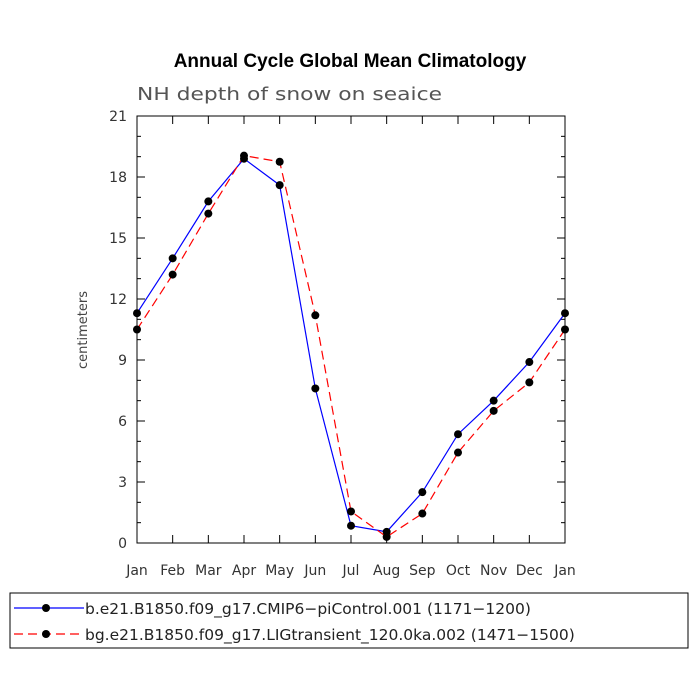 Image resolution: width=700 pixels, height=700 pixels. Describe the element at coordinates (118, 178) in the screenshot. I see `y-tick-label: 18` at that location.